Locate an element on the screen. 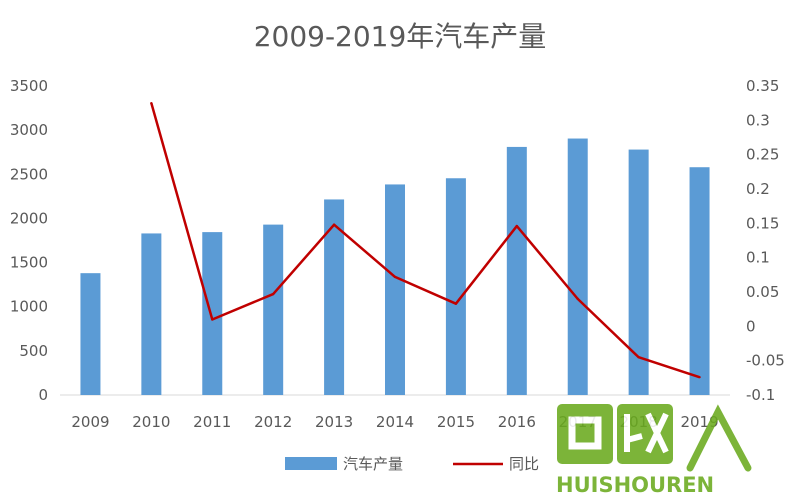 The image size is (800, 500). left-y-tick-label: 3500 is located at coordinates (29, 86).